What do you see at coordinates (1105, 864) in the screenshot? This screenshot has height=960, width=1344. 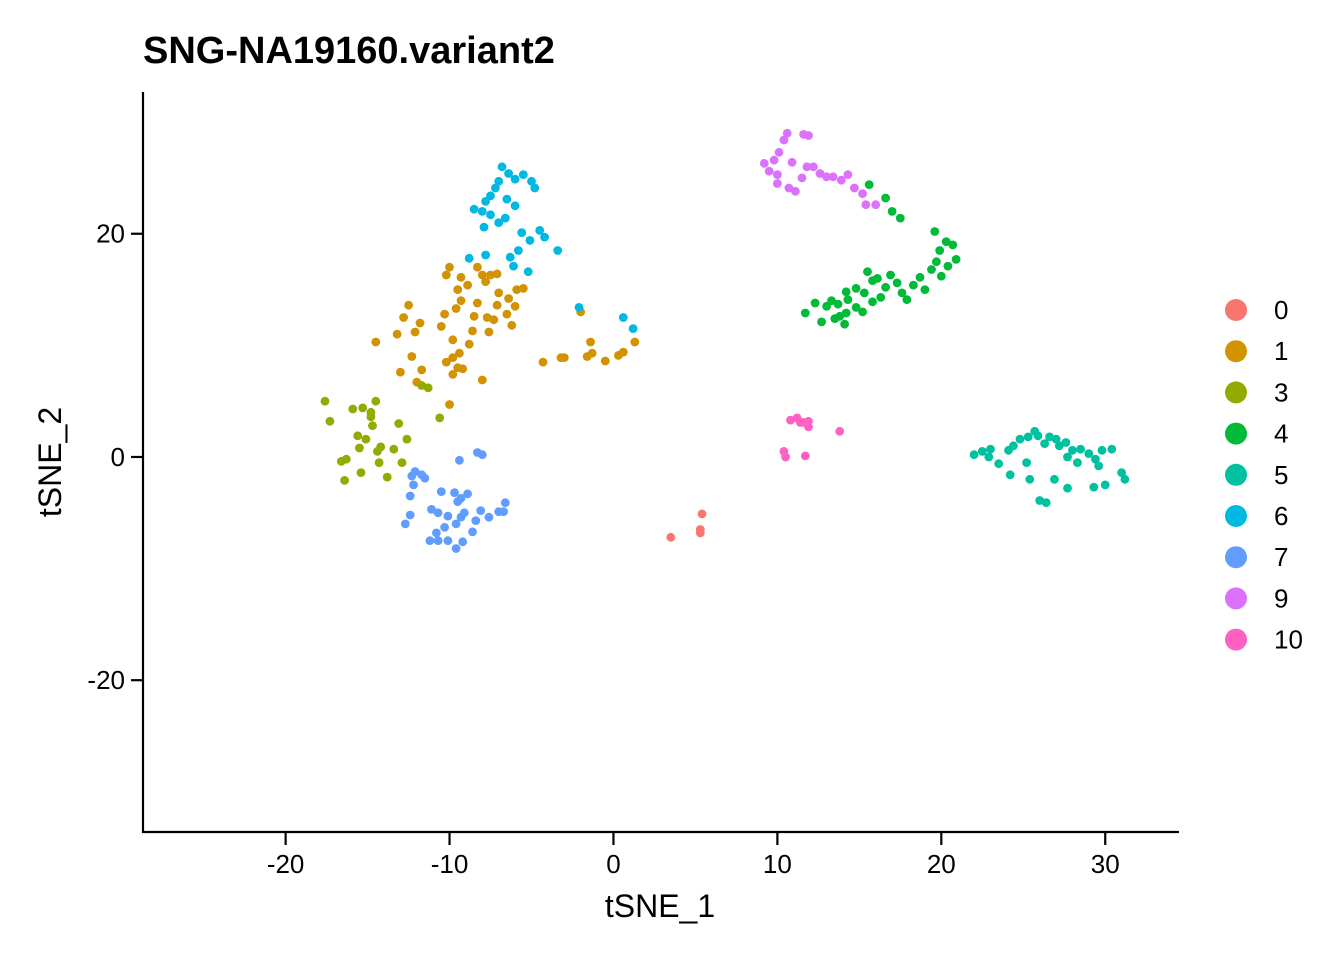 I see `x-tick-label: 30` at bounding box center [1105, 864].